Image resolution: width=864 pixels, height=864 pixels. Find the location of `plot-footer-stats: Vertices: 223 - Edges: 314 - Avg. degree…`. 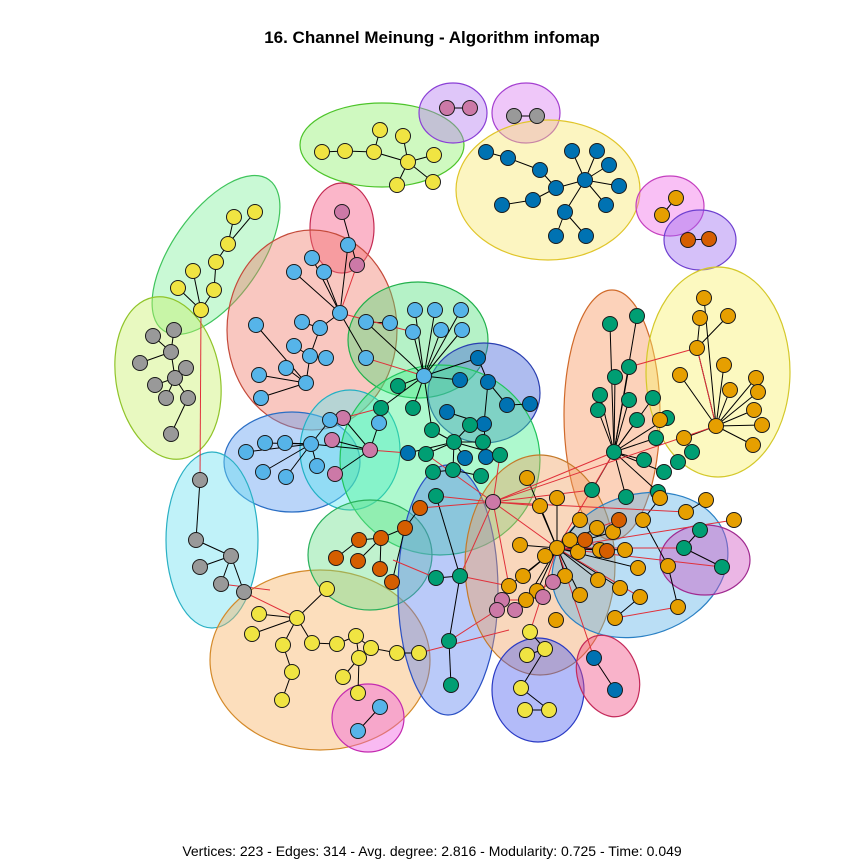

plot-footer-stats: Vertices: 223 - Edges: 314 - Avg. degree… is located at coordinates (432, 851).